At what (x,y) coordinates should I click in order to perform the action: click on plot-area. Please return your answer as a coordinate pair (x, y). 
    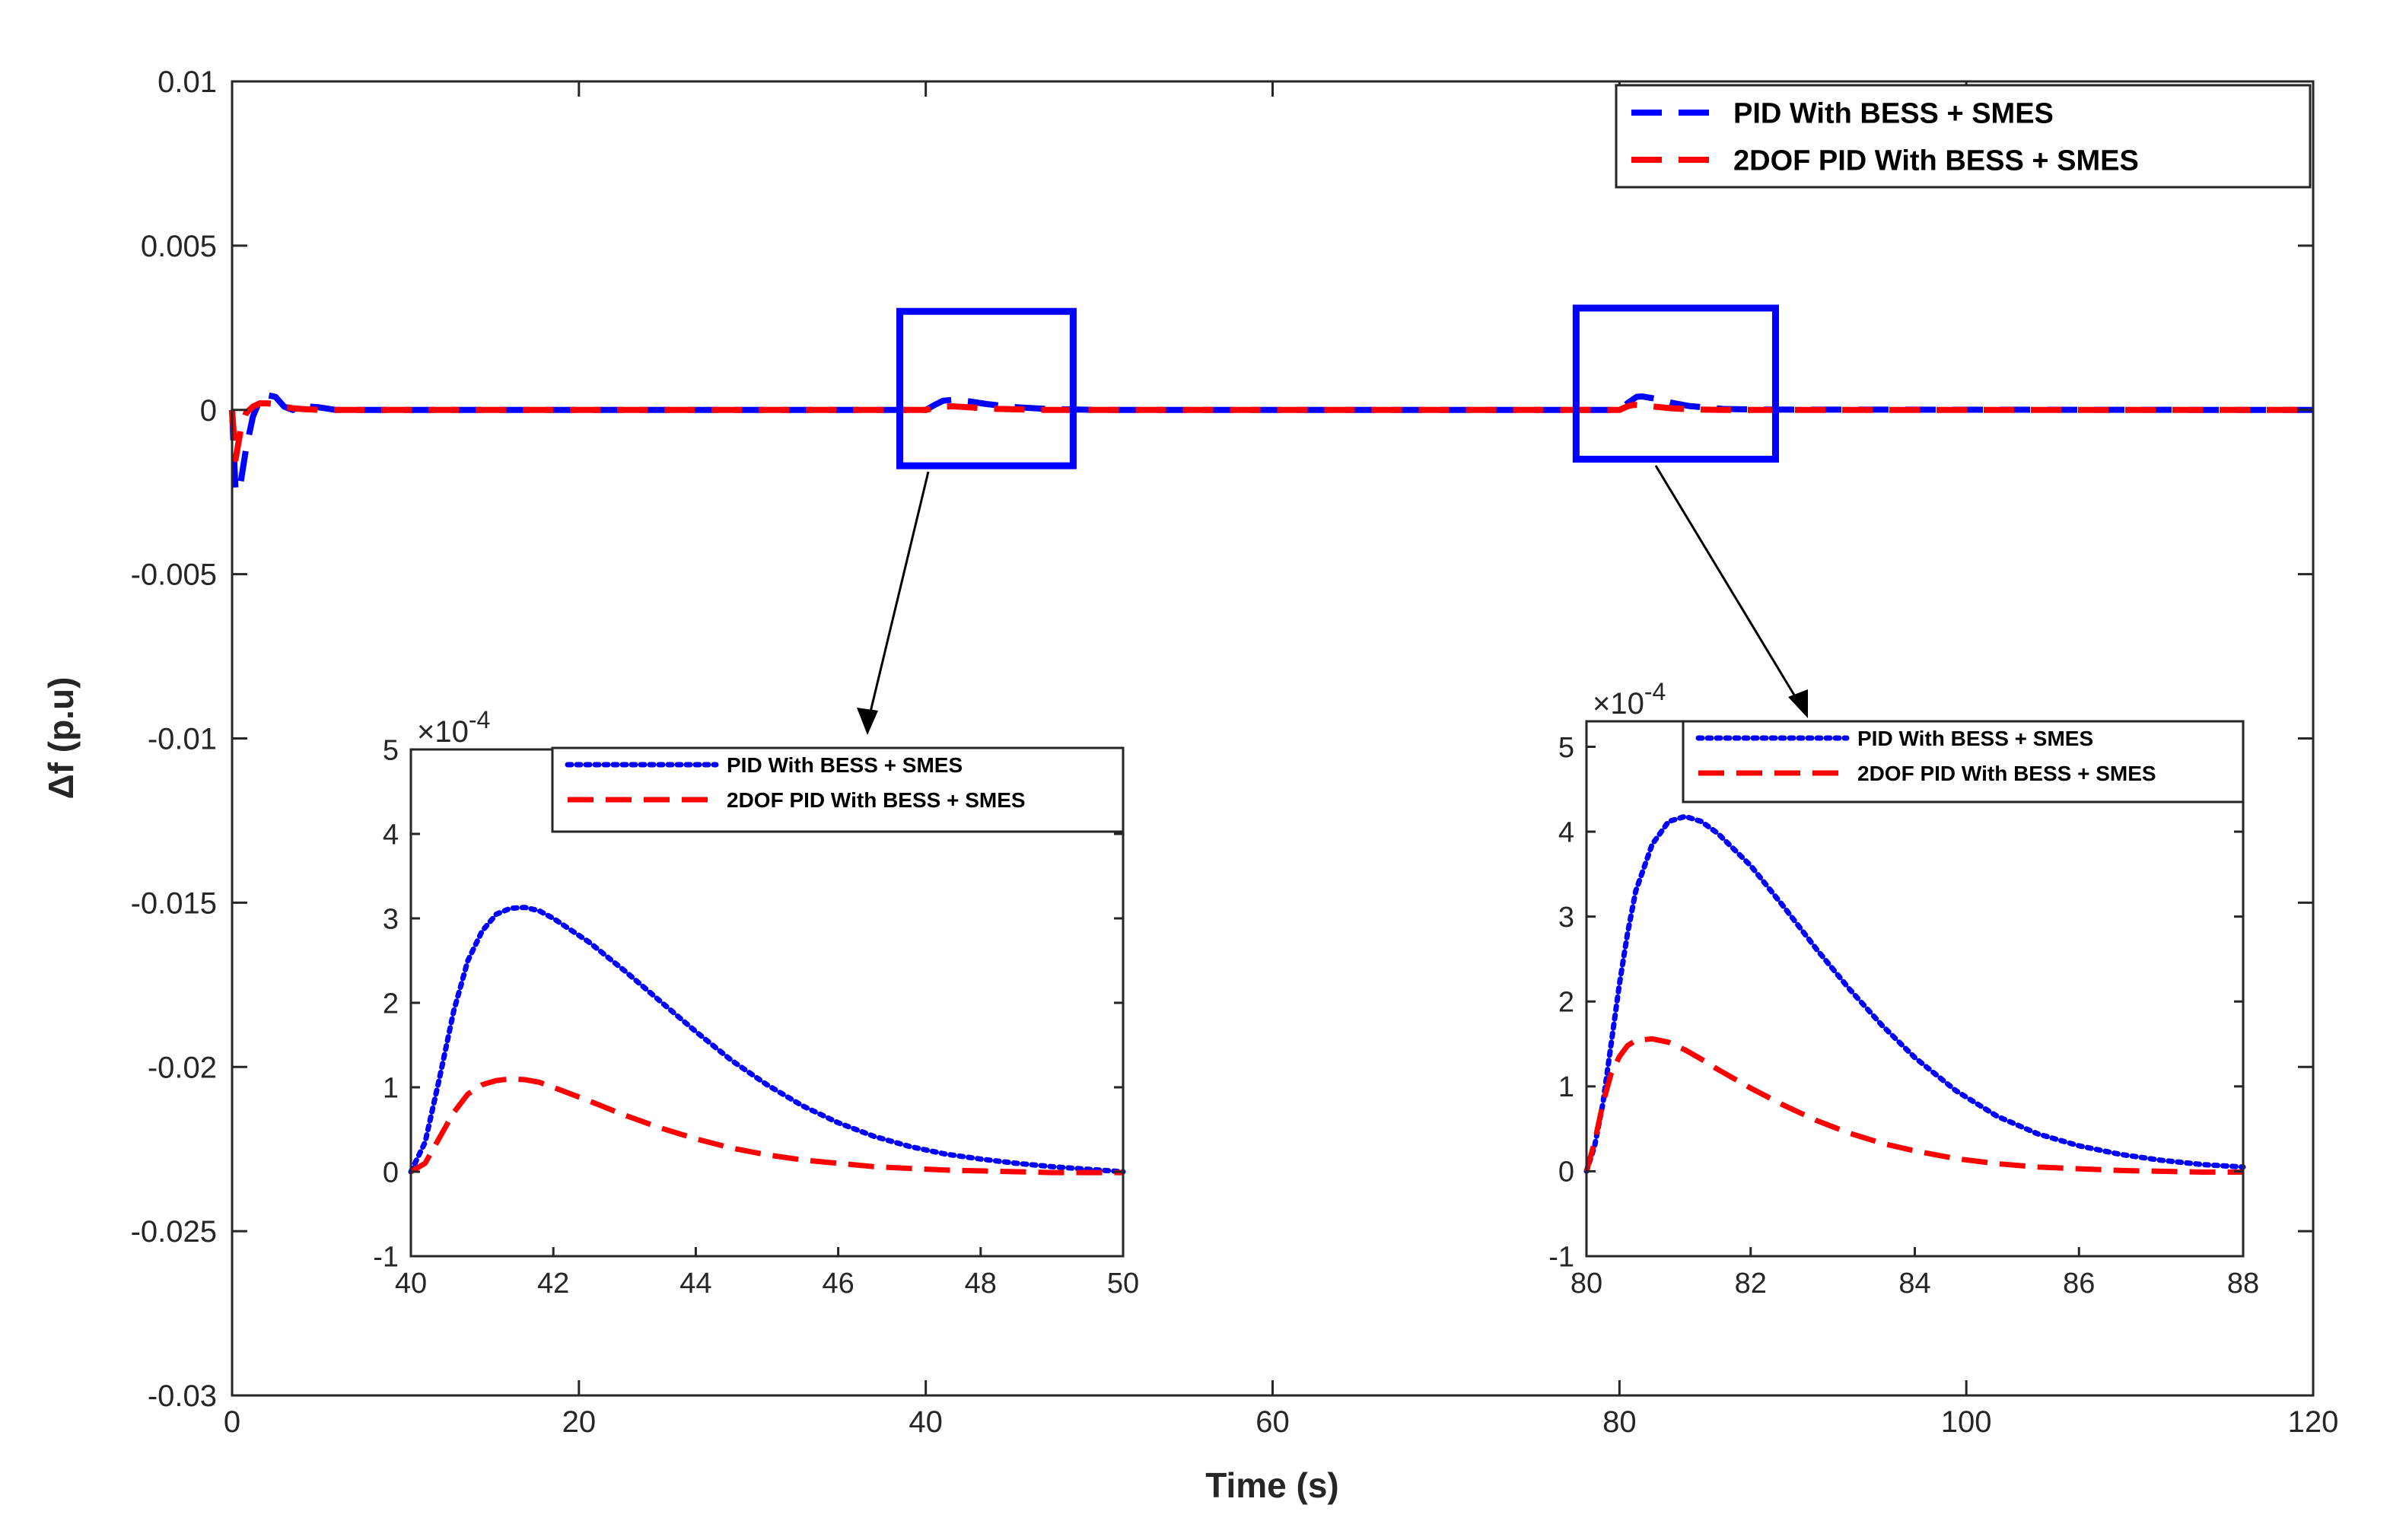
    Looking at the image, I should click on (1914, 989).